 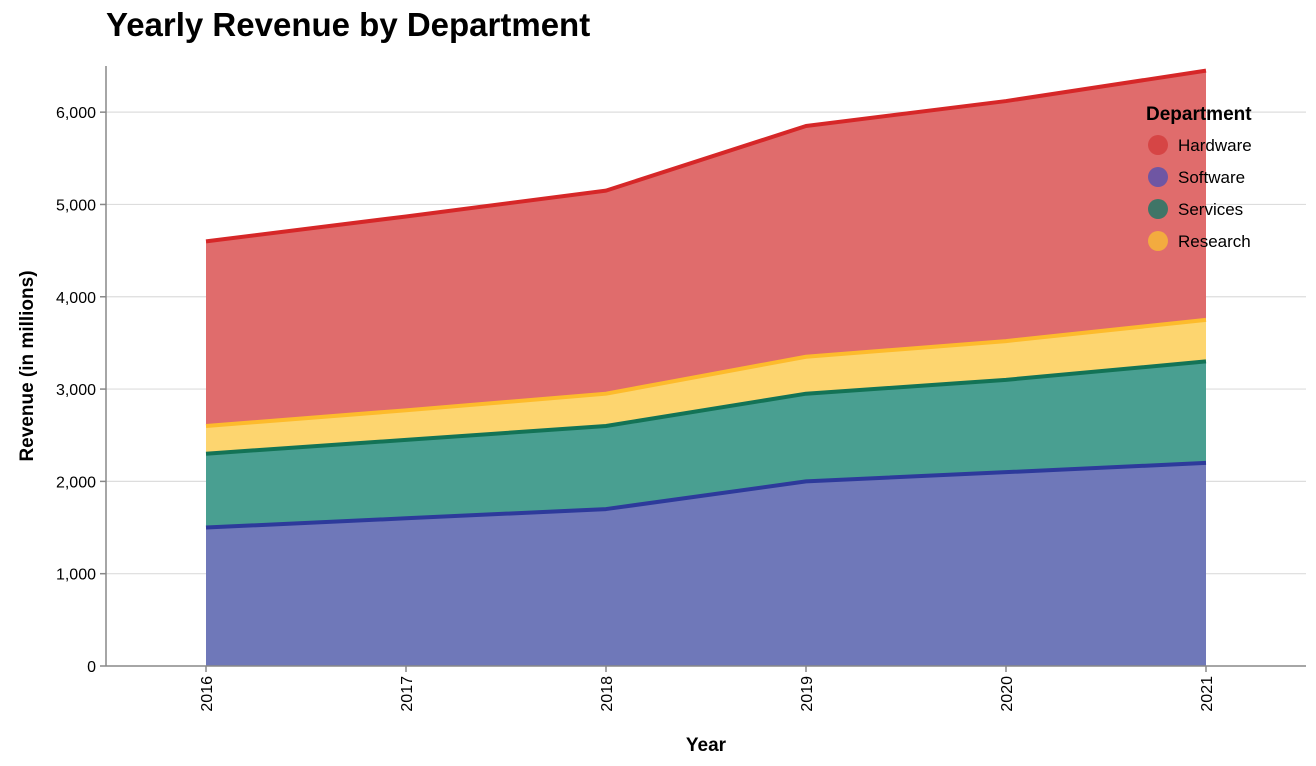 What do you see at coordinates (1211, 177) in the screenshot?
I see `legend-label-software: Software` at bounding box center [1211, 177].